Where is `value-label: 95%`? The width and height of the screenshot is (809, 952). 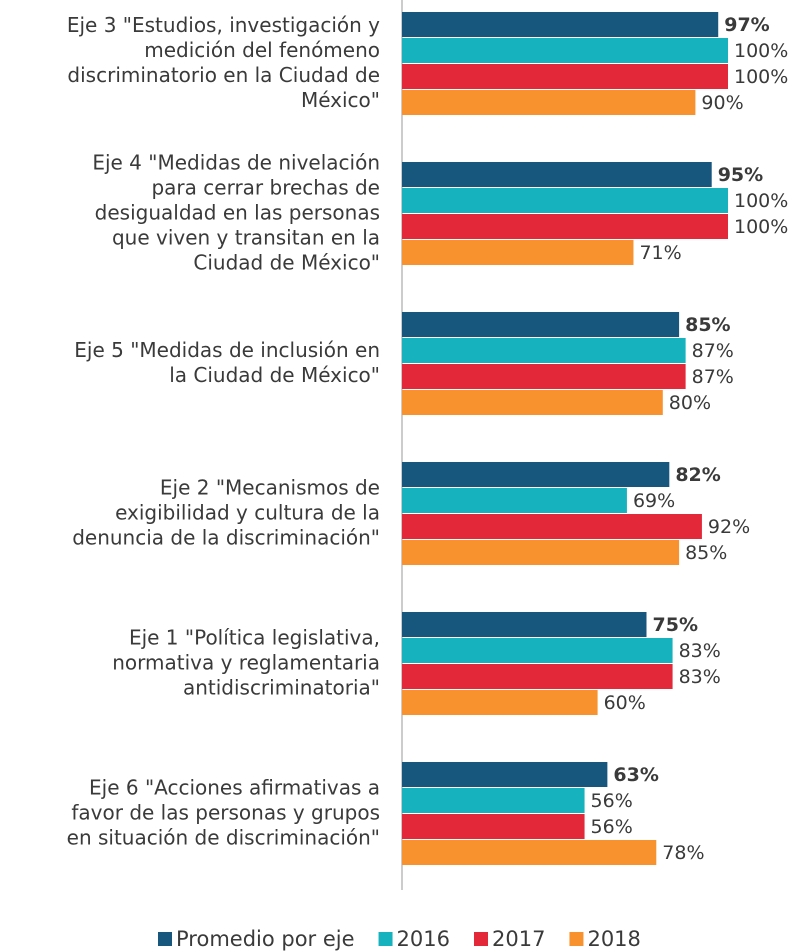
value-label: 95% is located at coordinates (740, 175).